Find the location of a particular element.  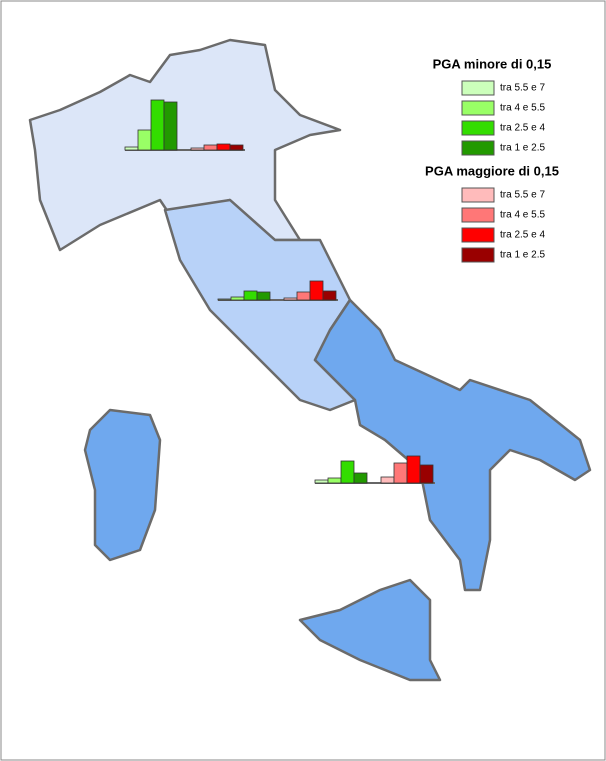

legend-title: PGA minore di 0,15 is located at coordinates (492, 63).